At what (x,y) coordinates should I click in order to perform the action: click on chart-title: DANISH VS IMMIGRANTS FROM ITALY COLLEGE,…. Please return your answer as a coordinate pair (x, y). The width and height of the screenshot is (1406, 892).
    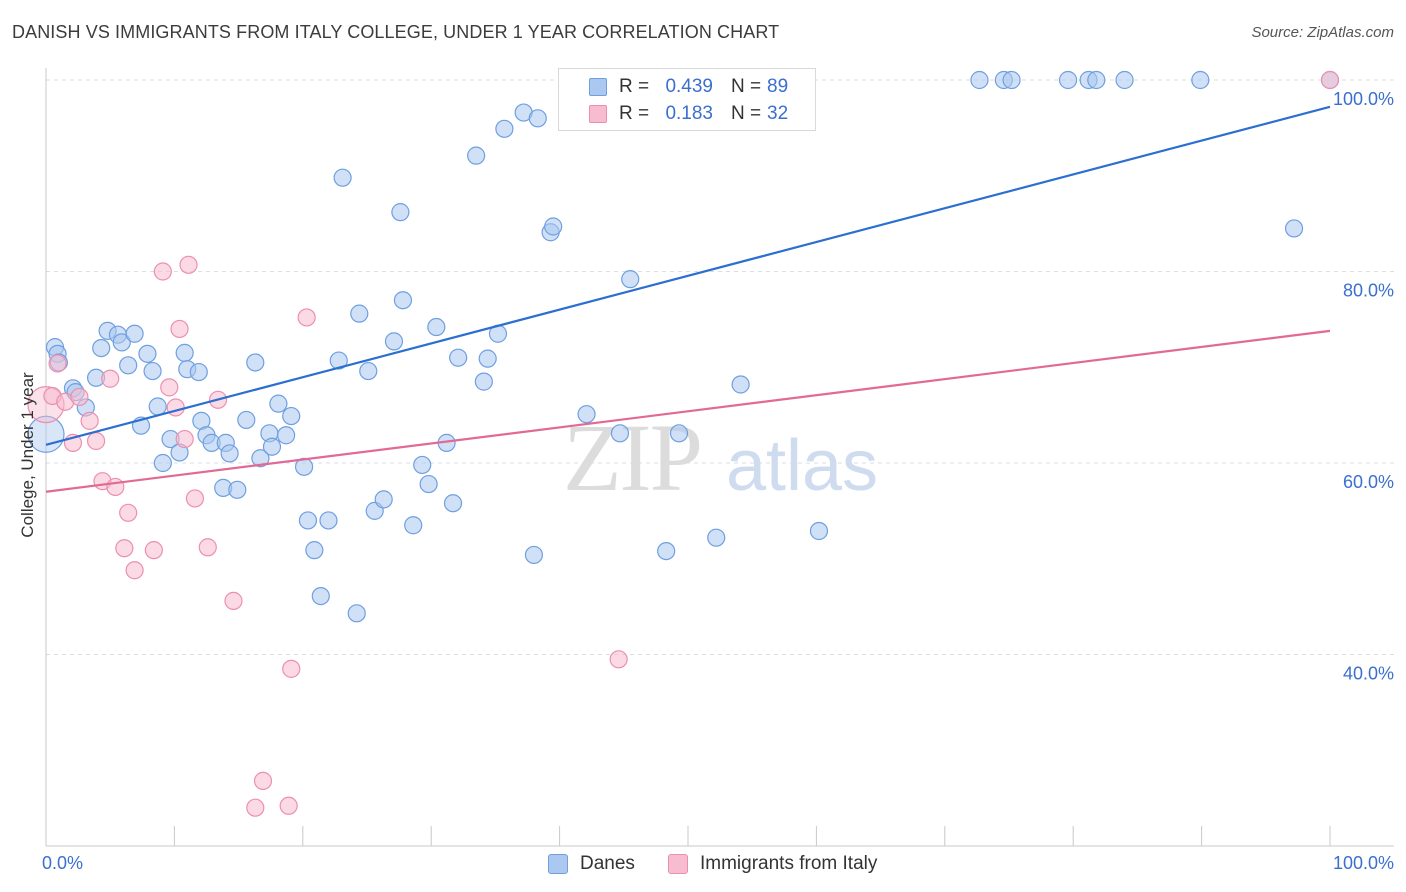
    Looking at the image, I should click on (396, 32).